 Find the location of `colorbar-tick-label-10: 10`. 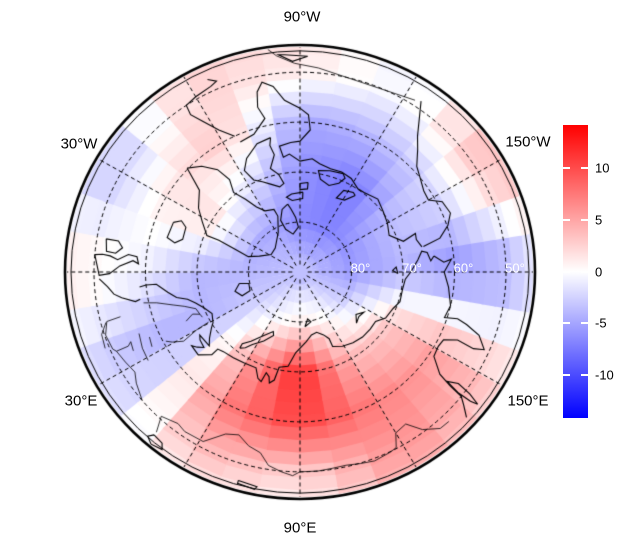

colorbar-tick-label-10: 10 is located at coordinates (602, 168).